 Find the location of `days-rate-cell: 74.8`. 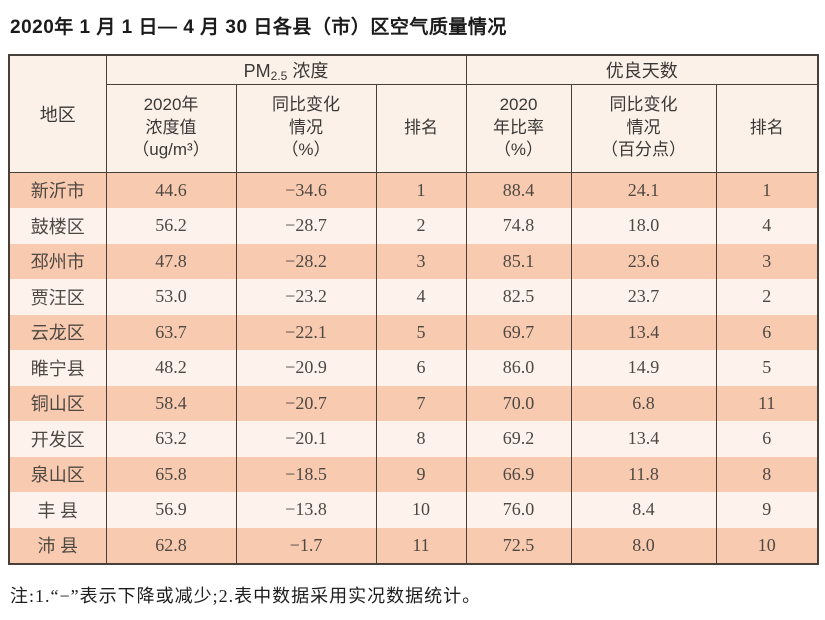

days-rate-cell: 74.8 is located at coordinates (518, 226).